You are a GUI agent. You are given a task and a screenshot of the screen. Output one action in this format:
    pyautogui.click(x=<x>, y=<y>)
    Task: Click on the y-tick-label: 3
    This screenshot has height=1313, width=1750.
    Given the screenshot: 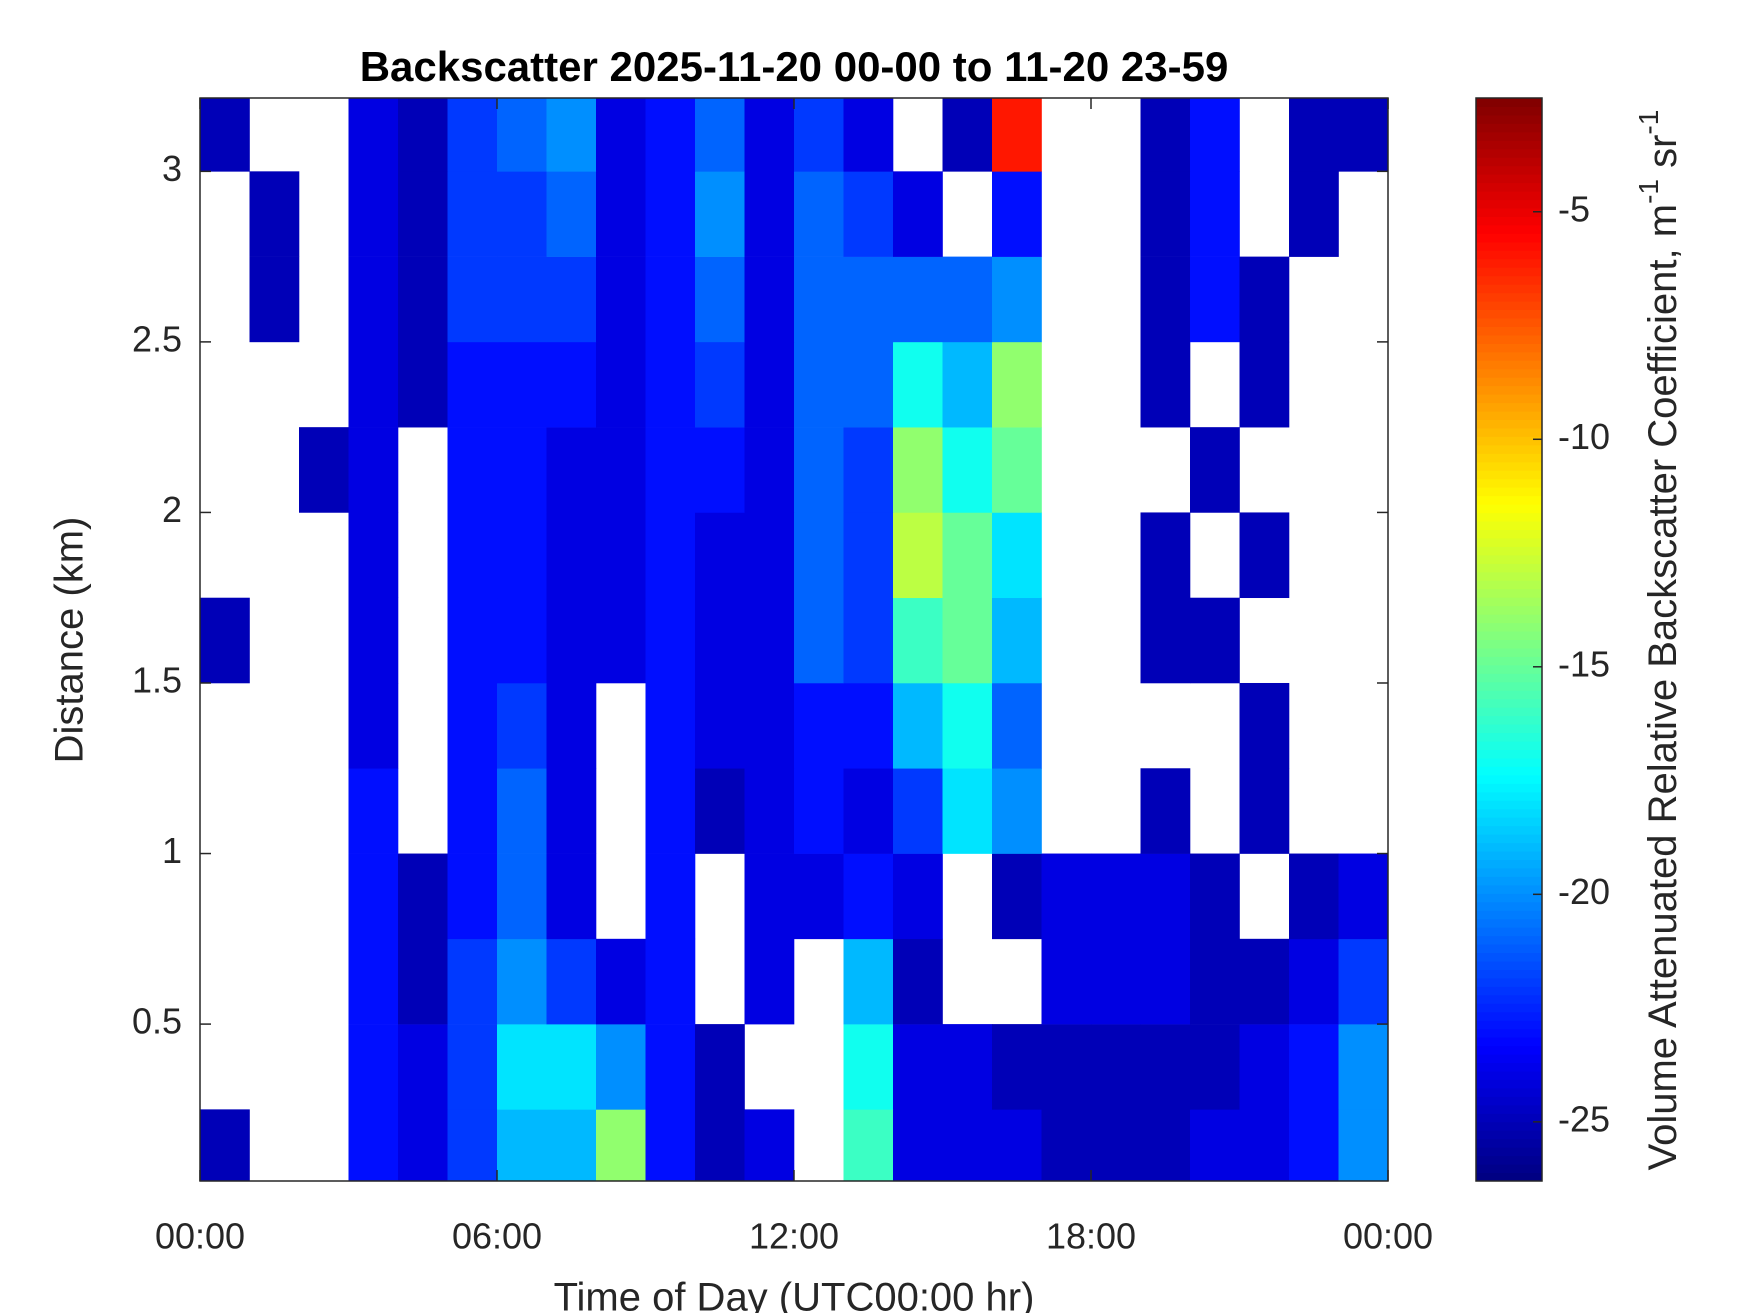 What is the action you would take?
    pyautogui.click(x=172, y=168)
    